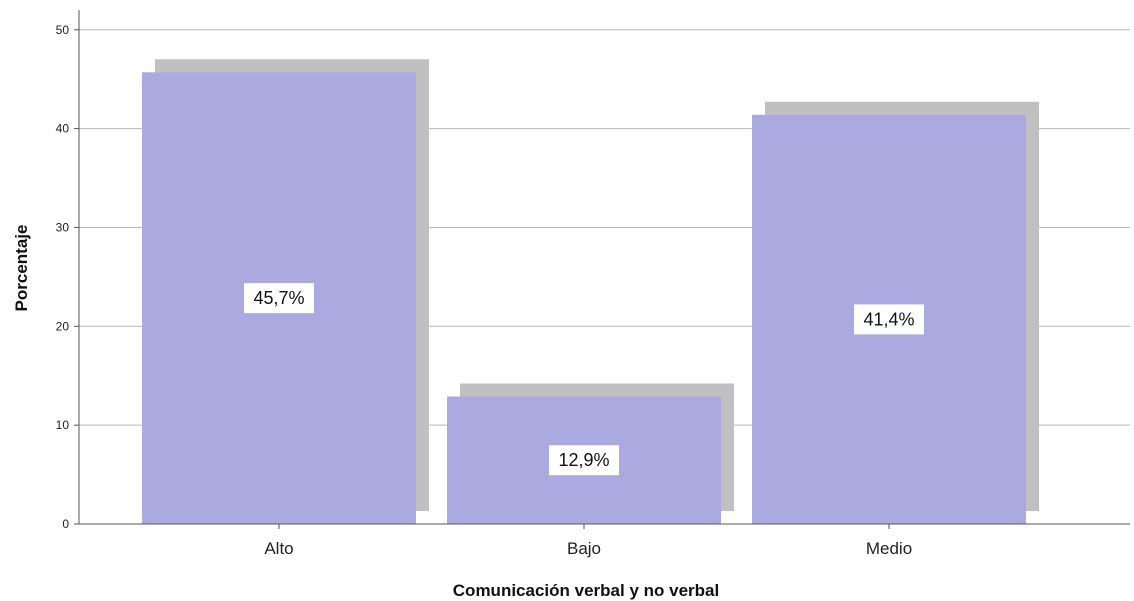  I want to click on y-tick-label: 0, so click(65, 524).